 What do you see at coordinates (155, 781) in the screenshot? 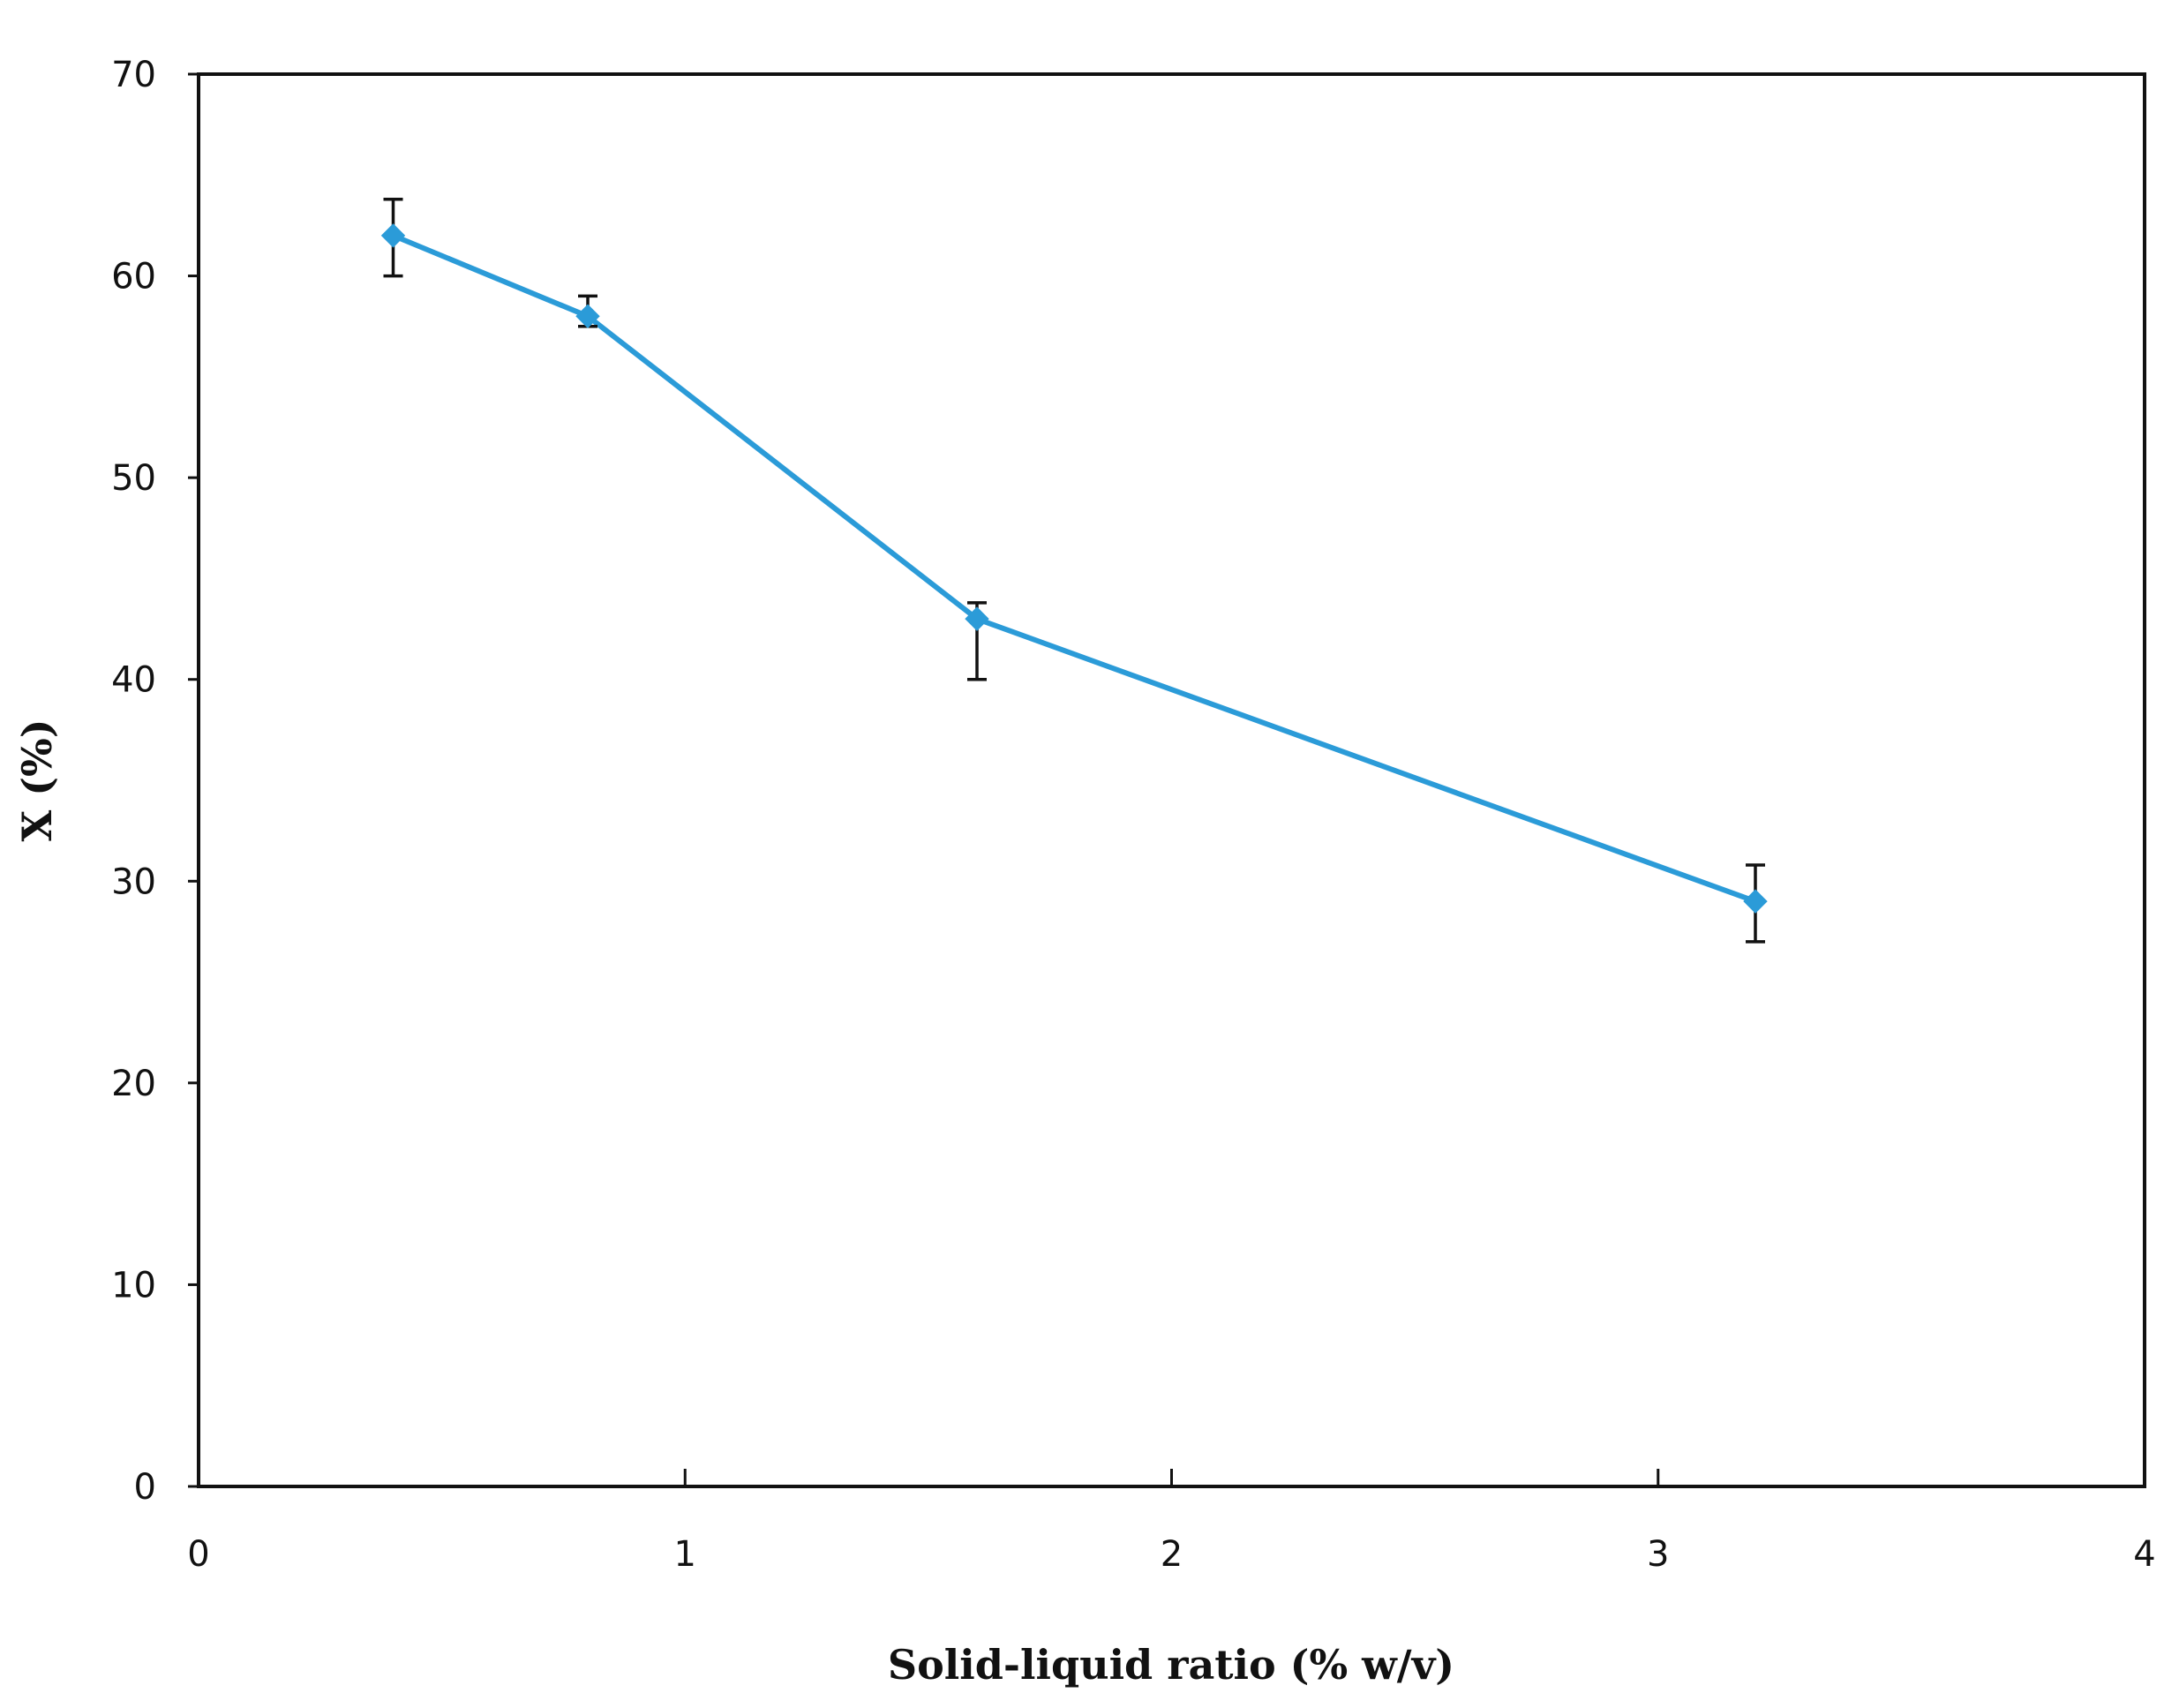
I see `y-axis: 0 10 20 30 40 50 60 70` at bounding box center [155, 781].